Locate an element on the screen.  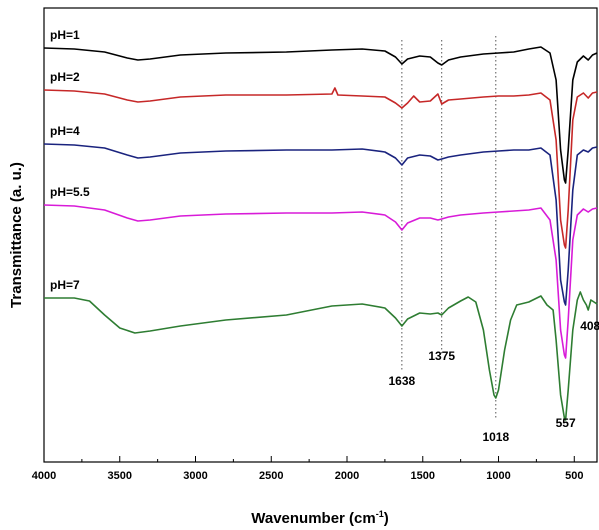
series-label-pH=4: pH=4 is located at coordinates (65, 131).